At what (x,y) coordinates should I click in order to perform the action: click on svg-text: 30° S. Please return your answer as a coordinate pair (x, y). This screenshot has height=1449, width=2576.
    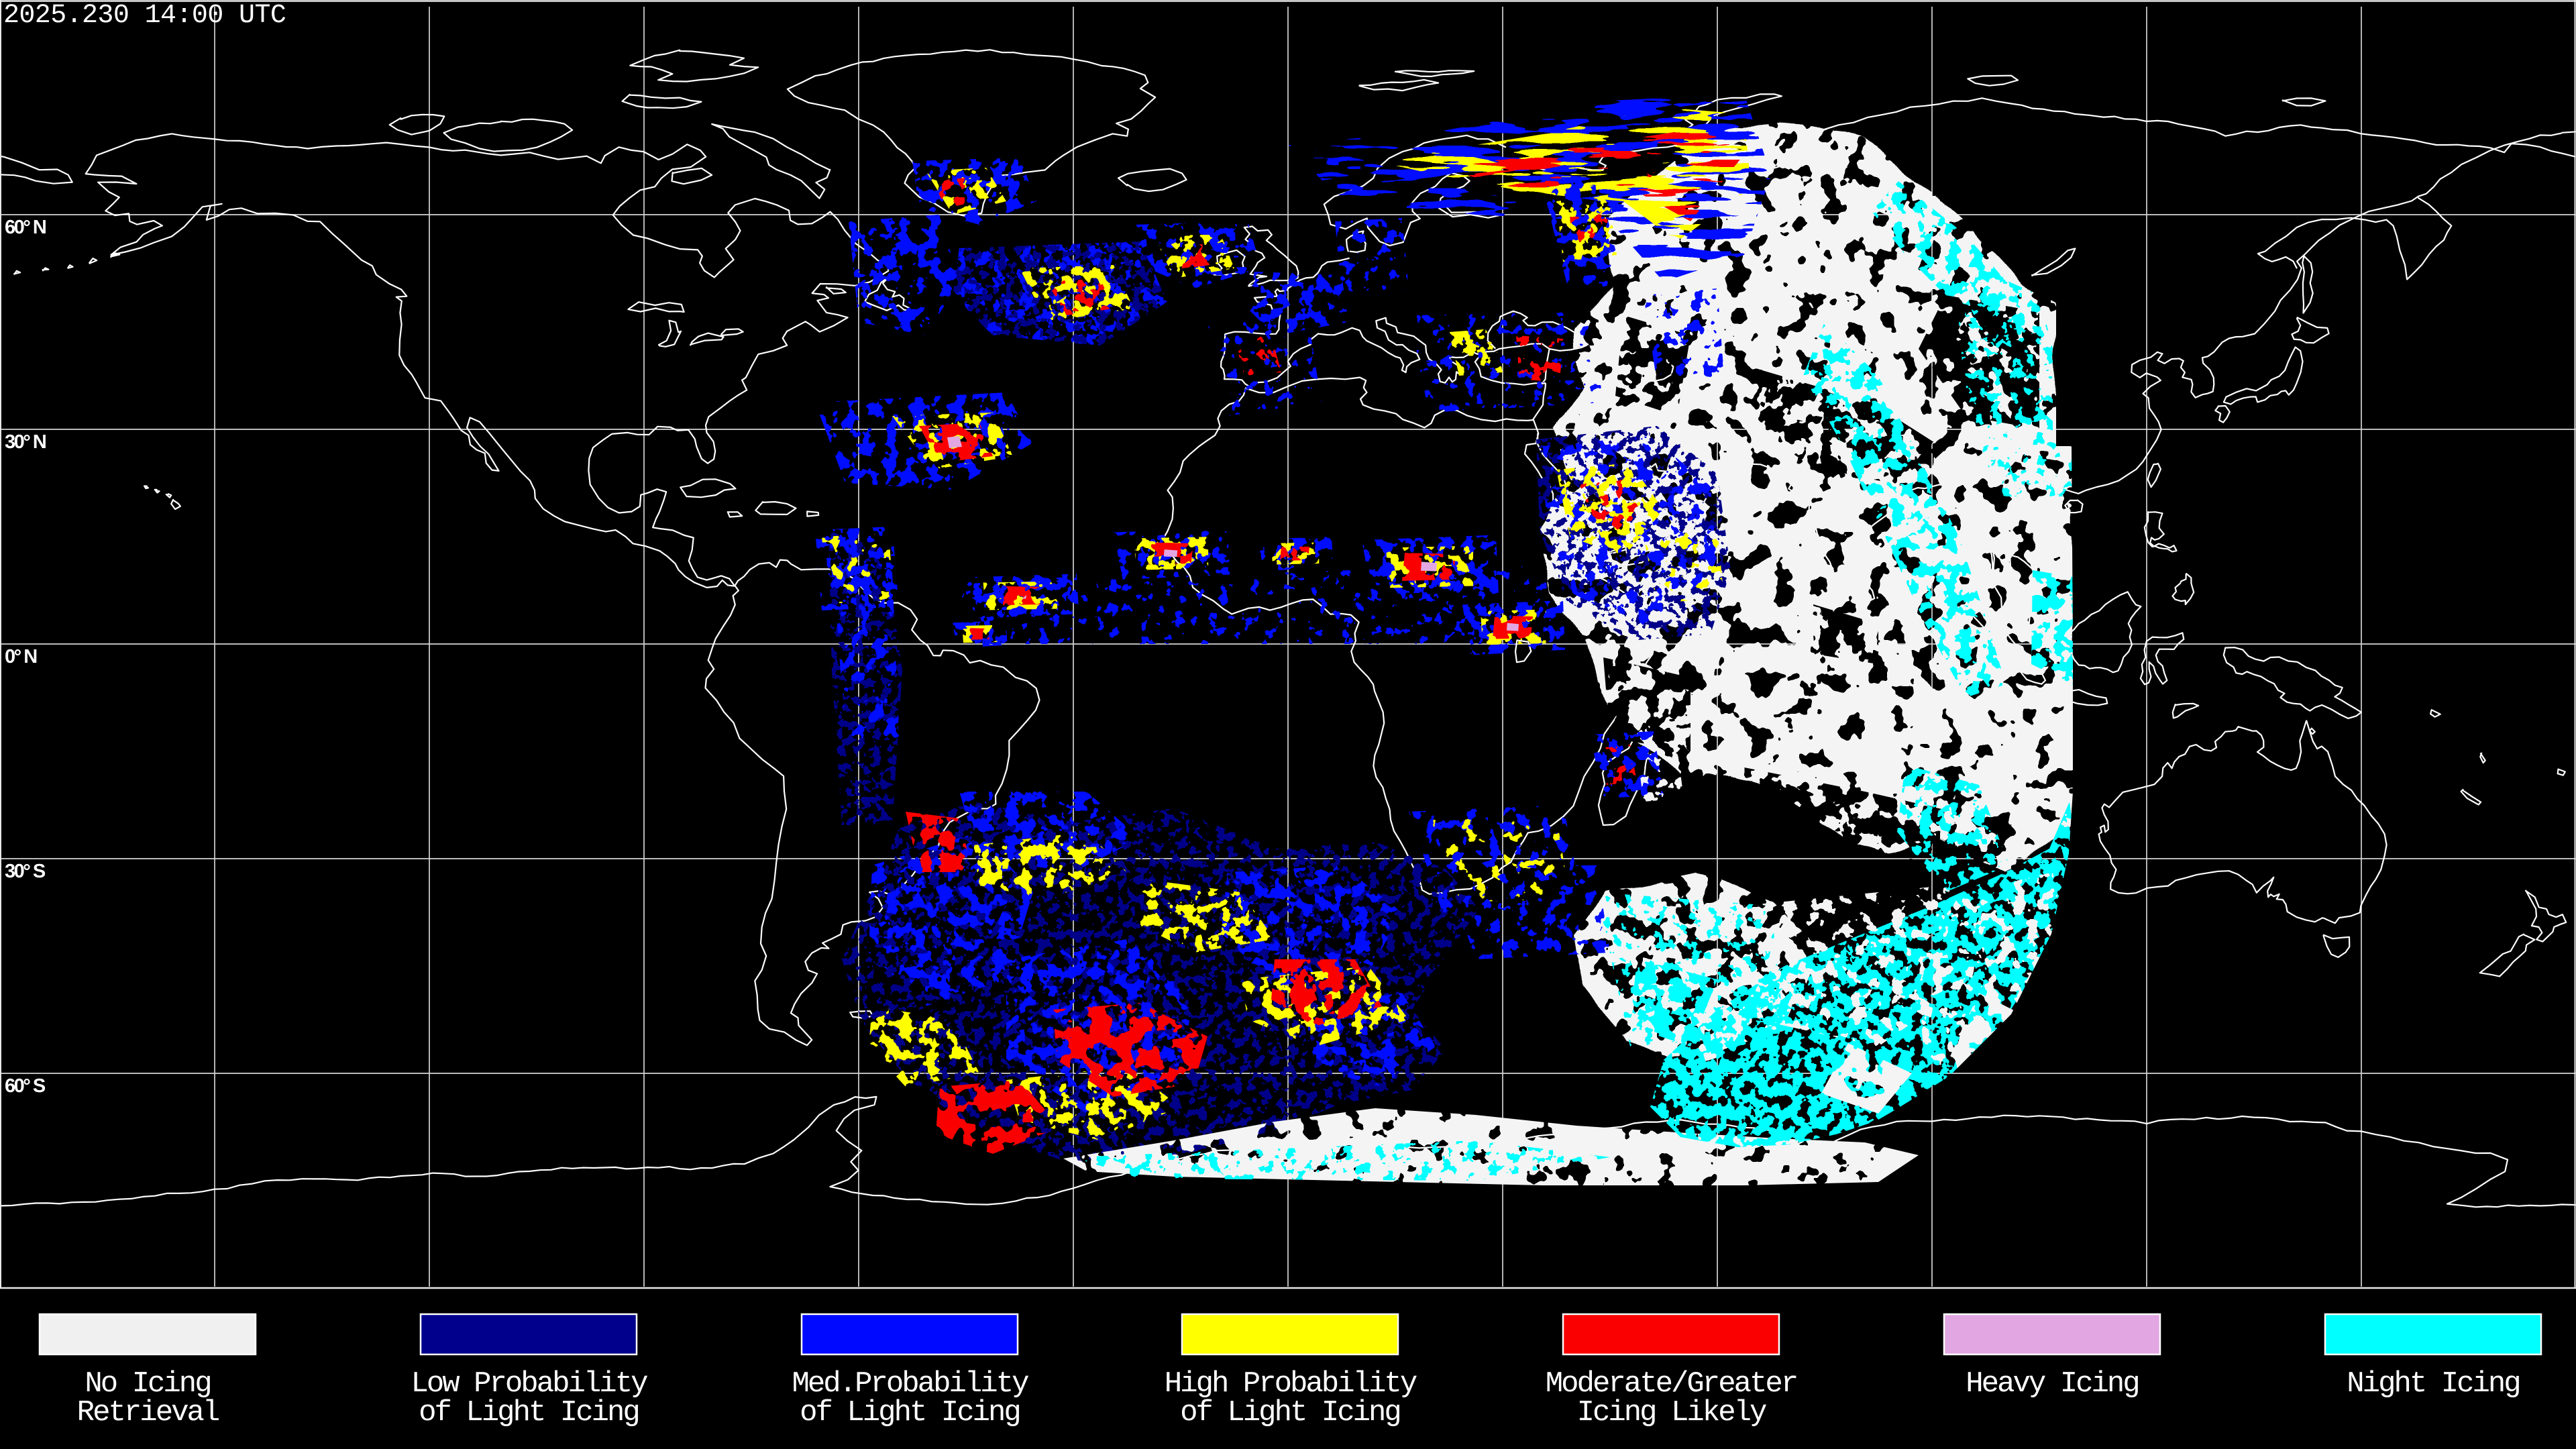
    Looking at the image, I should click on (25, 871).